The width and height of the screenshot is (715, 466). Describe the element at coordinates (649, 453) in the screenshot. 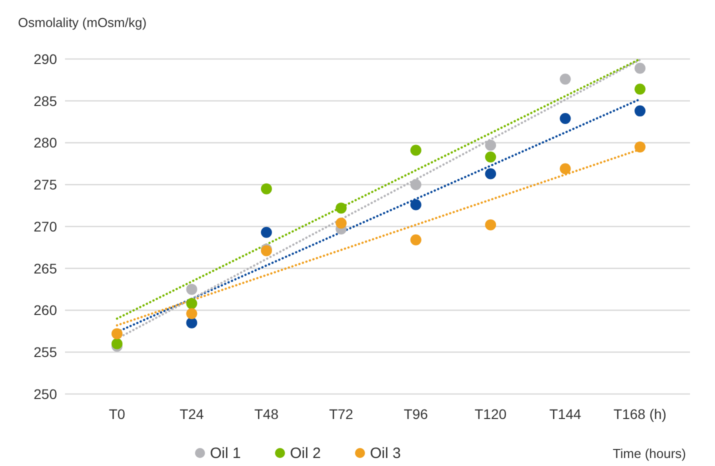

I see `x-axis-title: Time (hours)` at that location.